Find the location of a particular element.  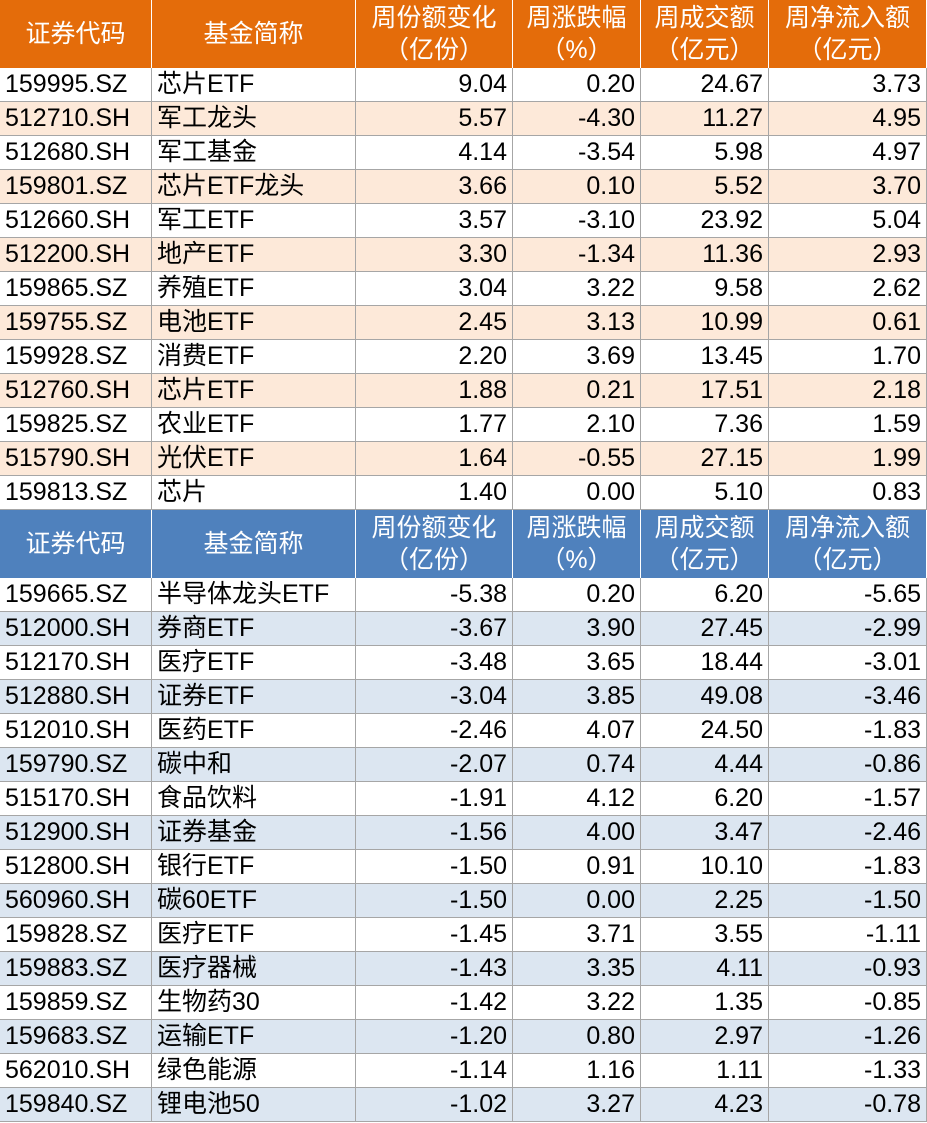

table-cell: 军工龙头 is located at coordinates (254, 119).